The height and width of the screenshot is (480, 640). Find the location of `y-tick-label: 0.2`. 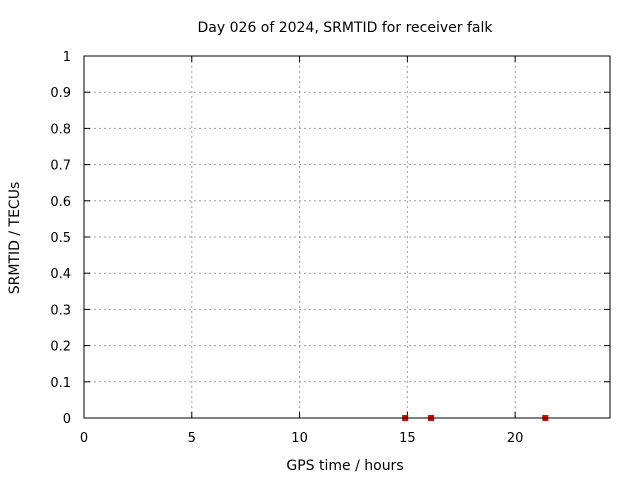

y-tick-label: 0.2 is located at coordinates (60, 347).